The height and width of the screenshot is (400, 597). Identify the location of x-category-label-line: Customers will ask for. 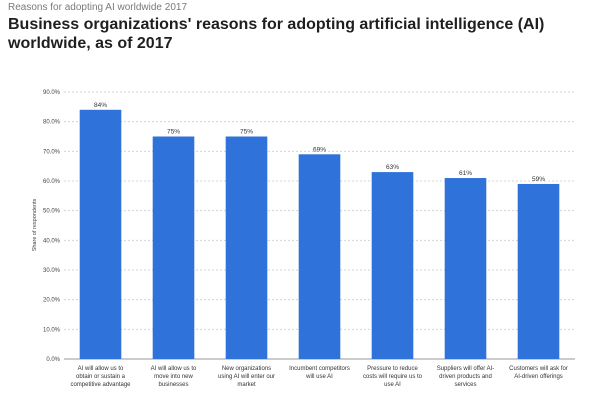
(538, 369).